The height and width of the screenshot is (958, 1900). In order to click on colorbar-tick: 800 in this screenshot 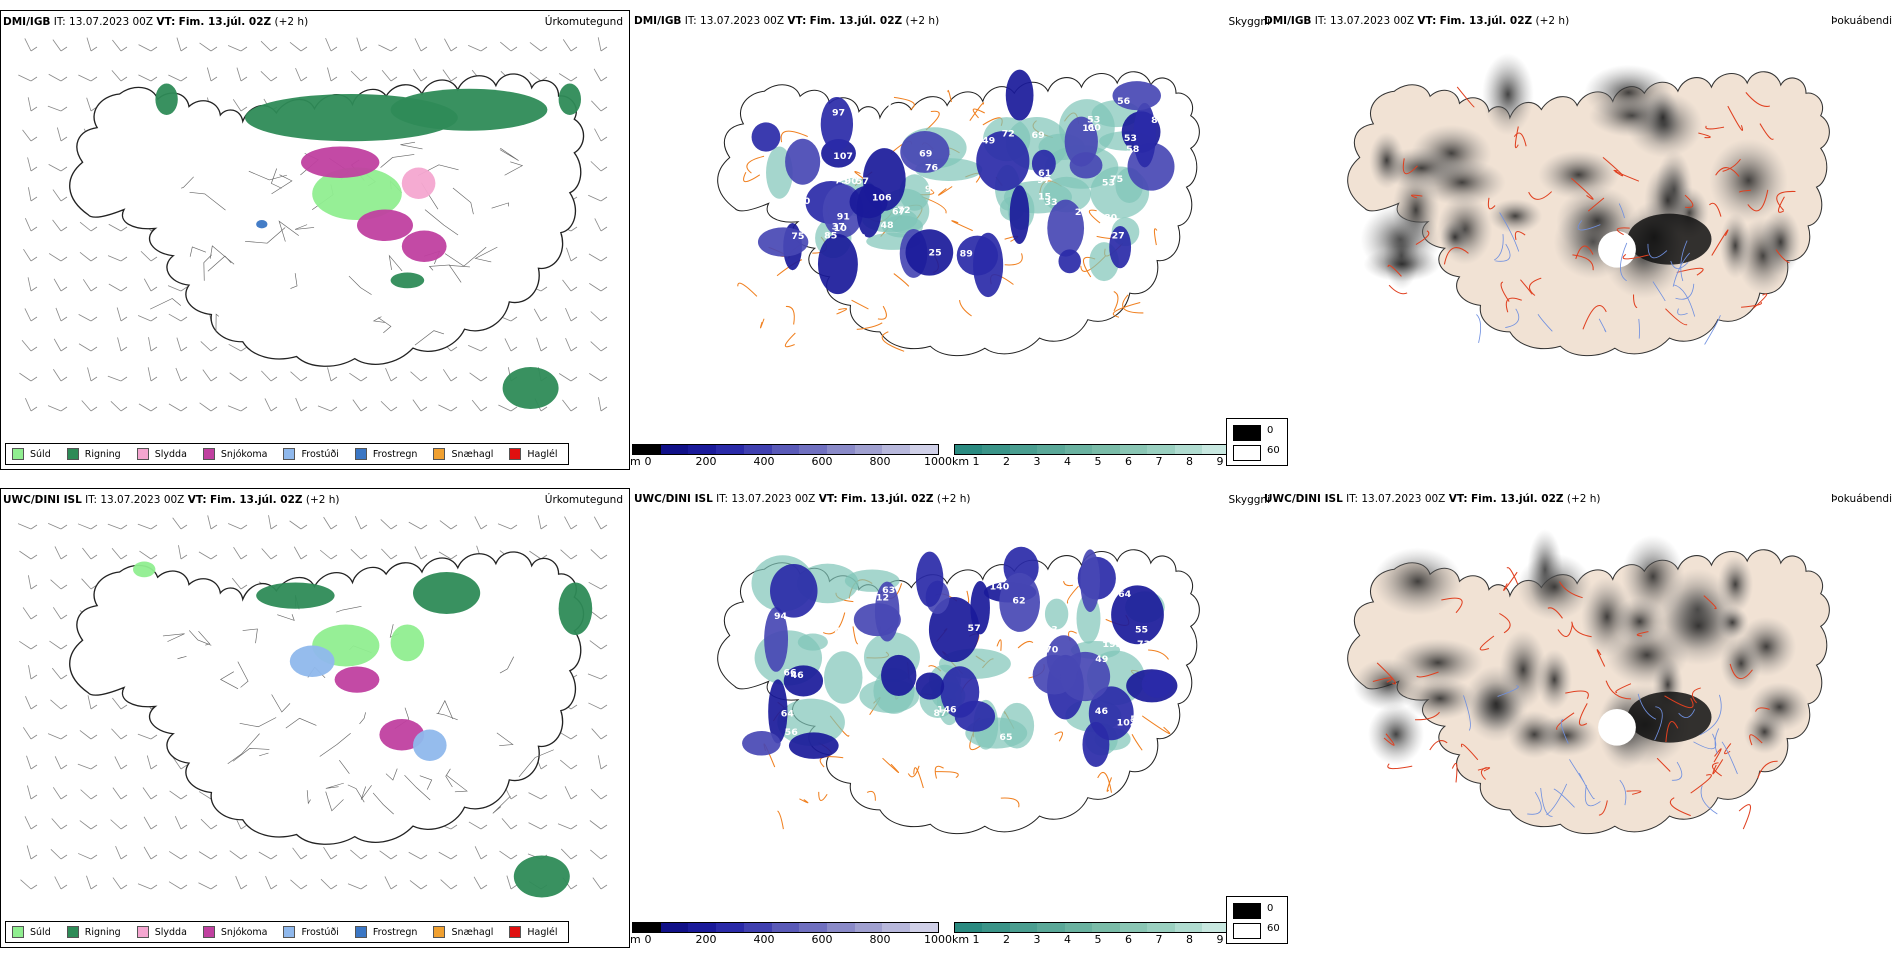, I will do `click(880, 461)`.